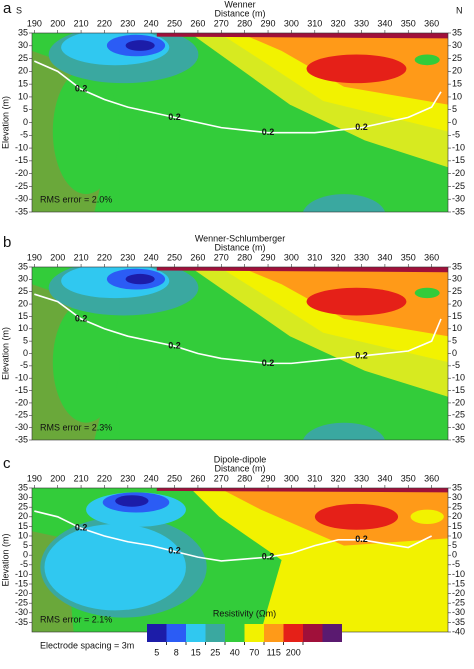 This screenshot has width=474, height=669. What do you see at coordinates (239, 13) in the screenshot?
I see `x-axis-title: Distance (m)` at bounding box center [239, 13].